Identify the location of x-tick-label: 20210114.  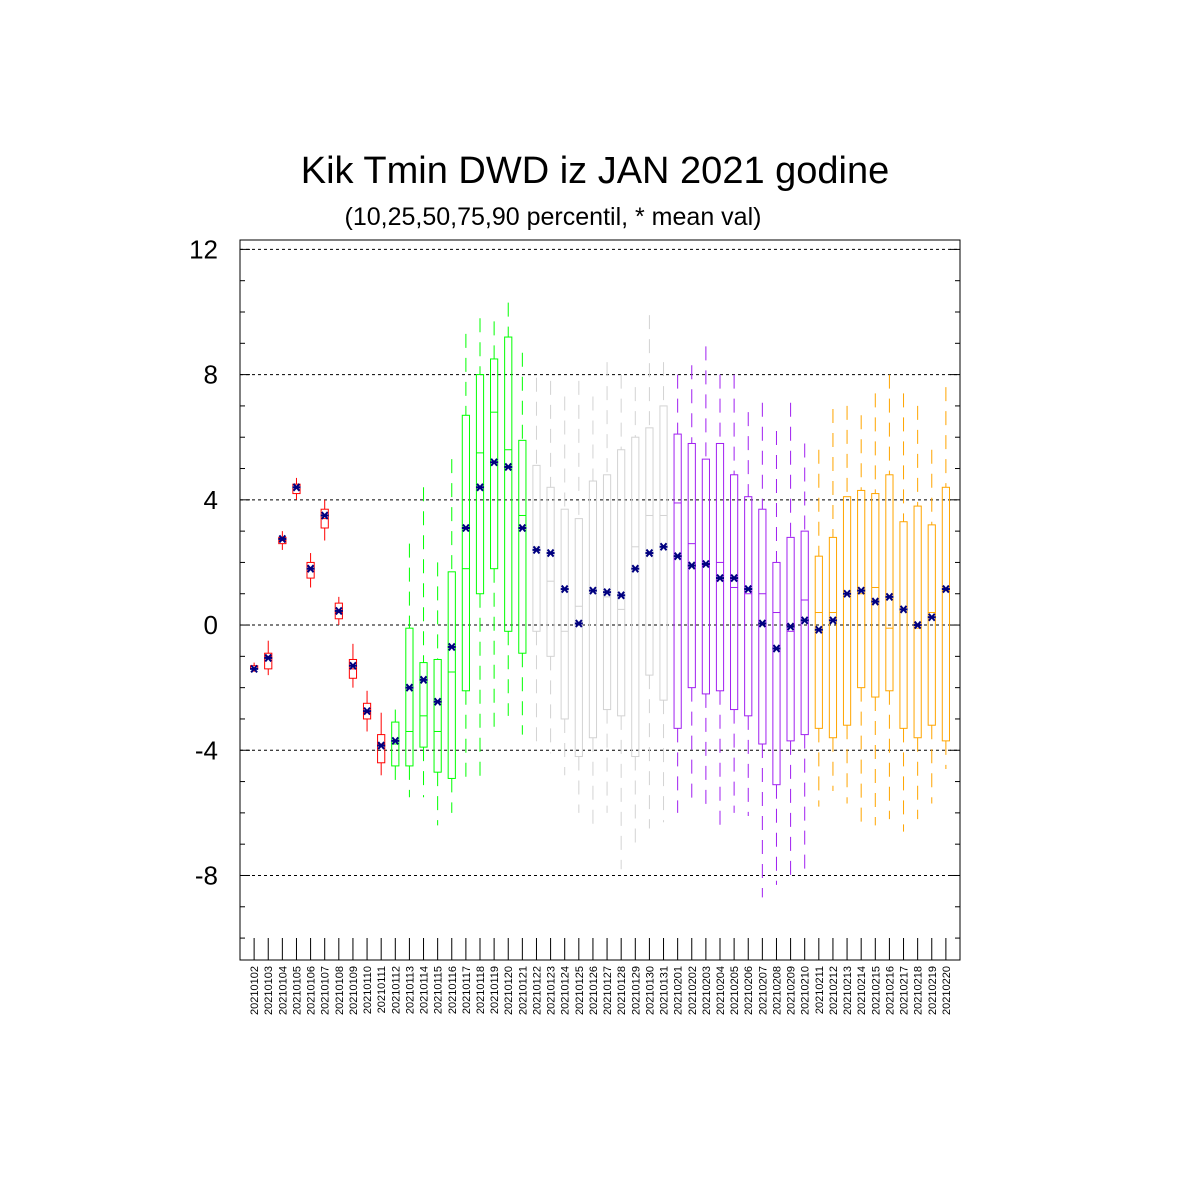
(425, 990).